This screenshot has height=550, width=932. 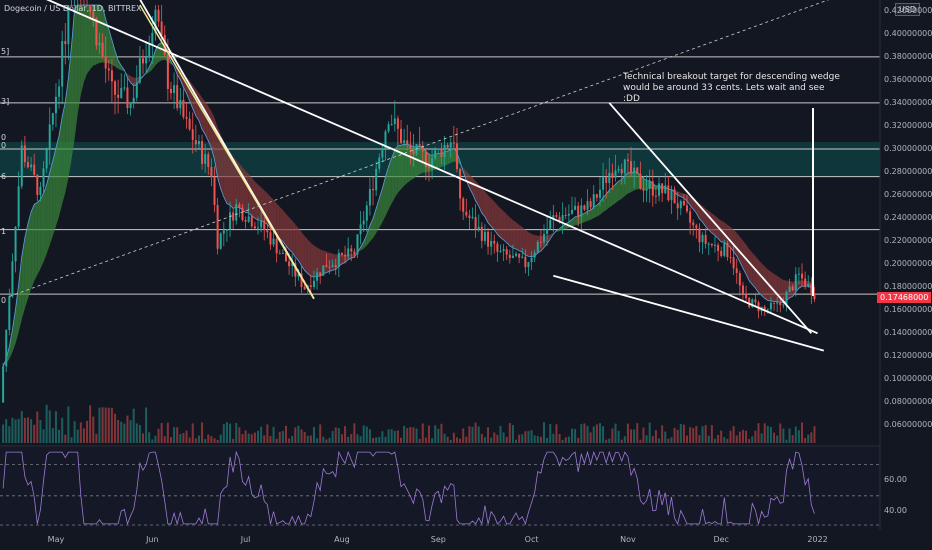 What do you see at coordinates (152, 539) in the screenshot?
I see `time-tick-label: Jun` at bounding box center [152, 539].